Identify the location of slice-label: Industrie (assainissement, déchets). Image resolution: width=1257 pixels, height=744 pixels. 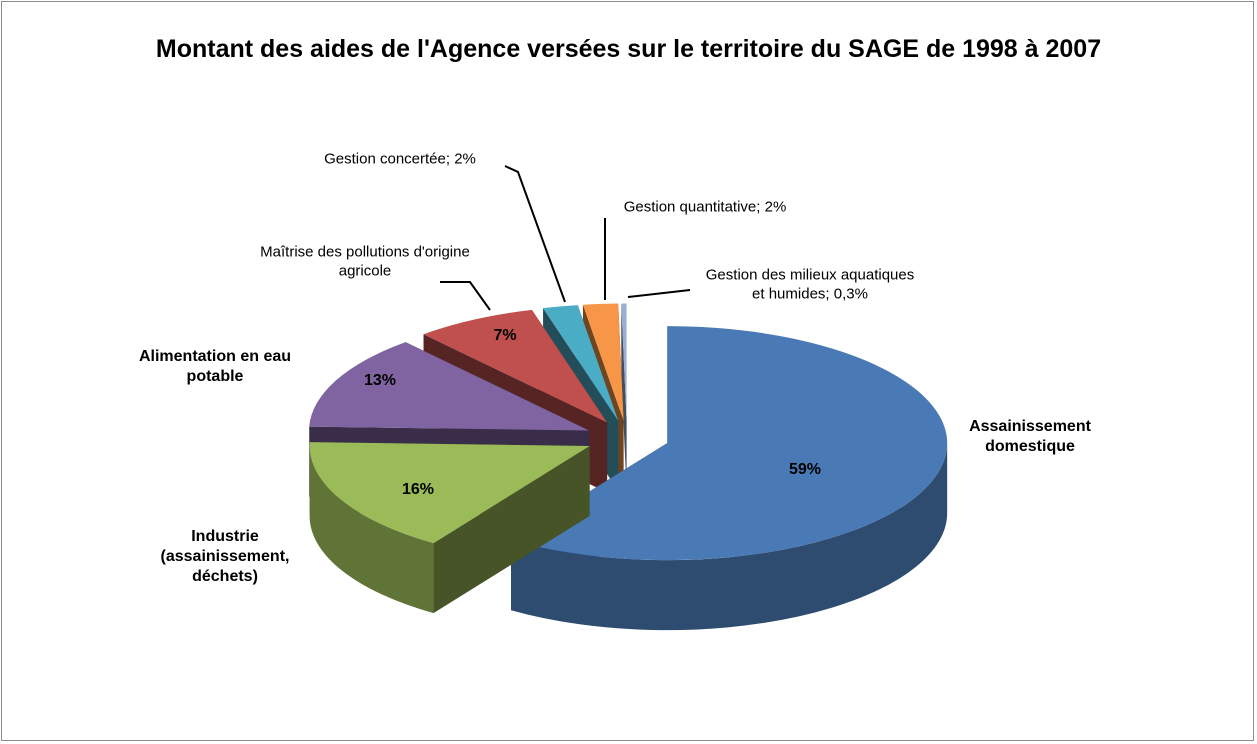
(225, 557).